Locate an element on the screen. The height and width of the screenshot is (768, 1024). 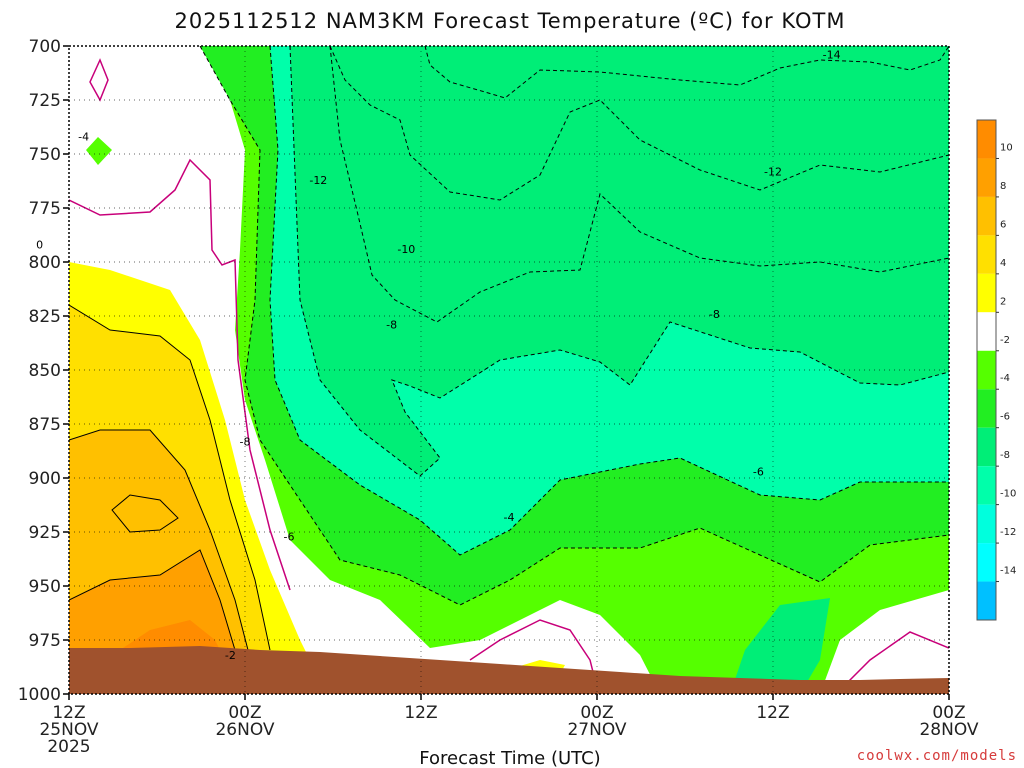
x-tick-date: 26NOV is located at coordinates (244, 730).